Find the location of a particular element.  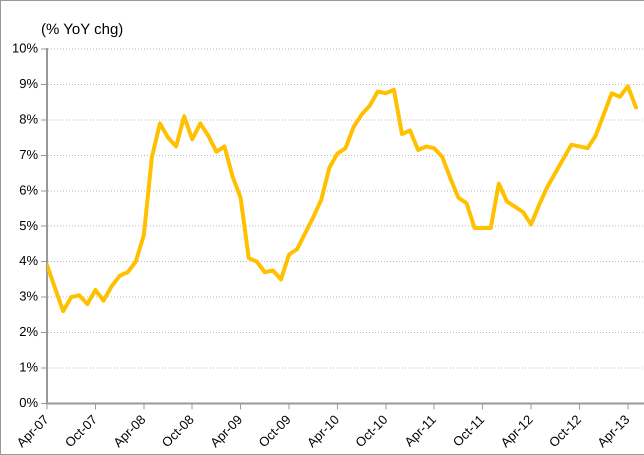

y-axis-title: (% YoY chg) is located at coordinates (82, 29).